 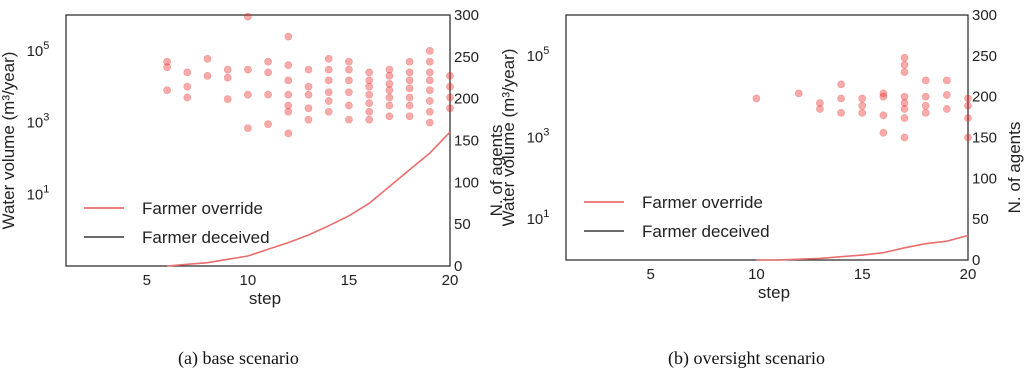 What do you see at coordinates (206, 237) in the screenshot?
I see `legend-label-deceived: Farmer deceived` at bounding box center [206, 237].